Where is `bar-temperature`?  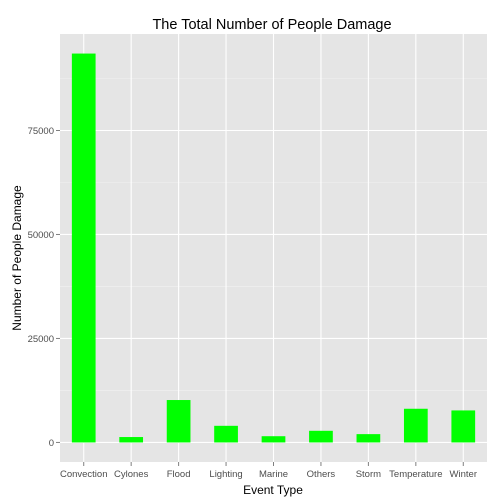
bar-temperature is located at coordinates (416, 426).